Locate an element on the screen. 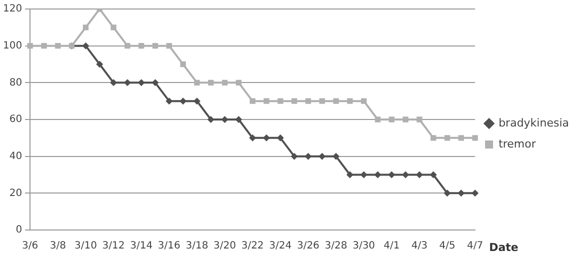 The height and width of the screenshot is (270, 583). y-tick-label: 20 is located at coordinates (15, 193).